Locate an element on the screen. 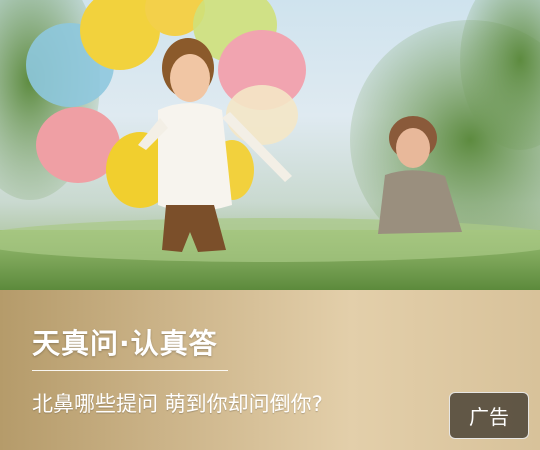 The width and height of the screenshot is (540, 450). brand-slogan: 天真问·认真答 is located at coordinates (125, 343).